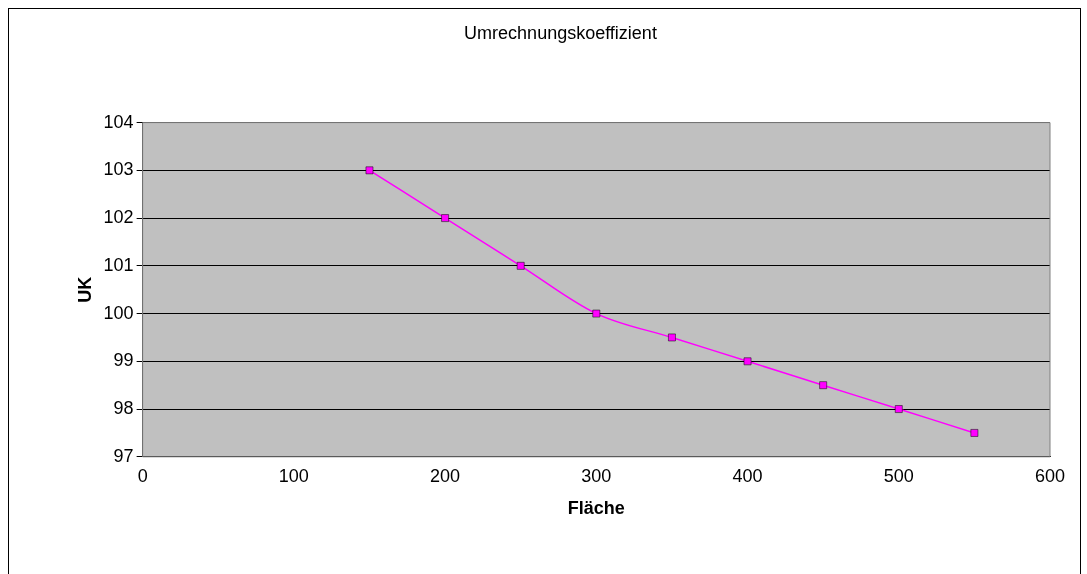 The image size is (1087, 574). What do you see at coordinates (596, 475) in the screenshot?
I see `x-tick-label: 300` at bounding box center [596, 475].